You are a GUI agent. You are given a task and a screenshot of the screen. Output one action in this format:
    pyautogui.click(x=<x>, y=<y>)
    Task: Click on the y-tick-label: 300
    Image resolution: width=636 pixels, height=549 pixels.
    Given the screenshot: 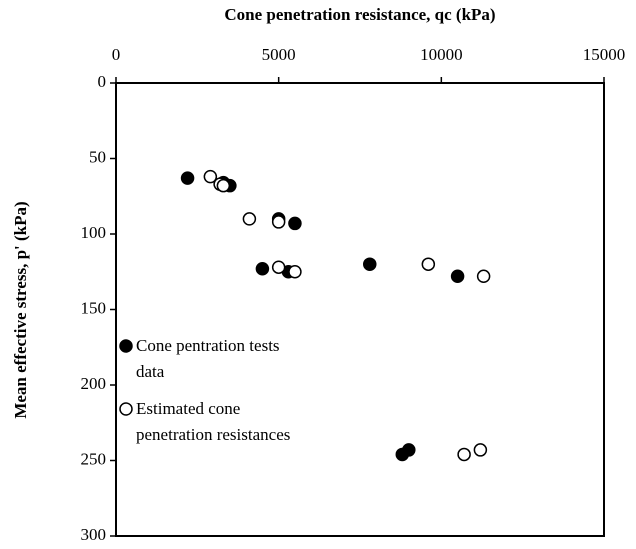 What is the action you would take?
    pyautogui.click(x=94, y=534)
    